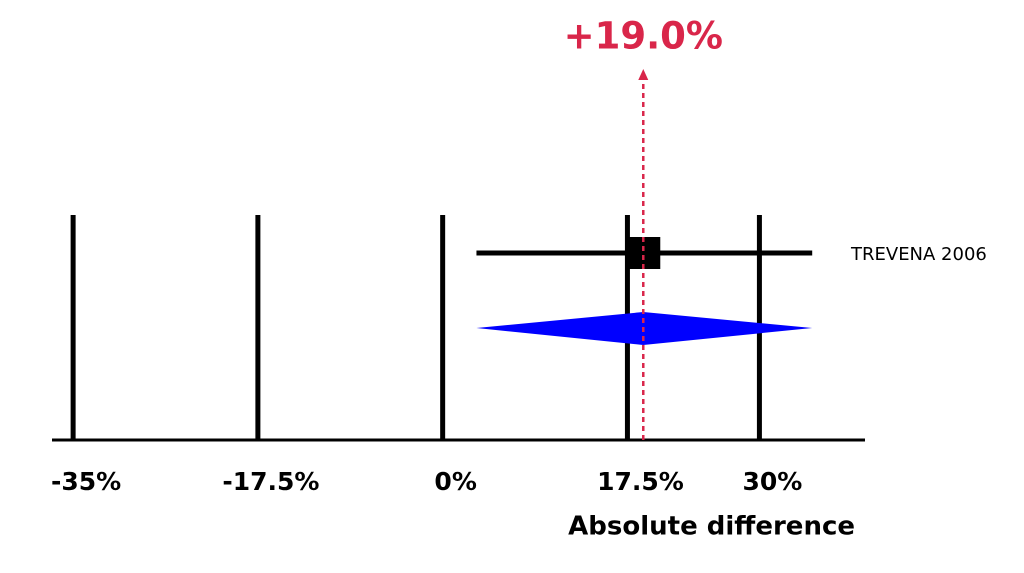  I want to click on annotation-arrow, so click(643, 74).